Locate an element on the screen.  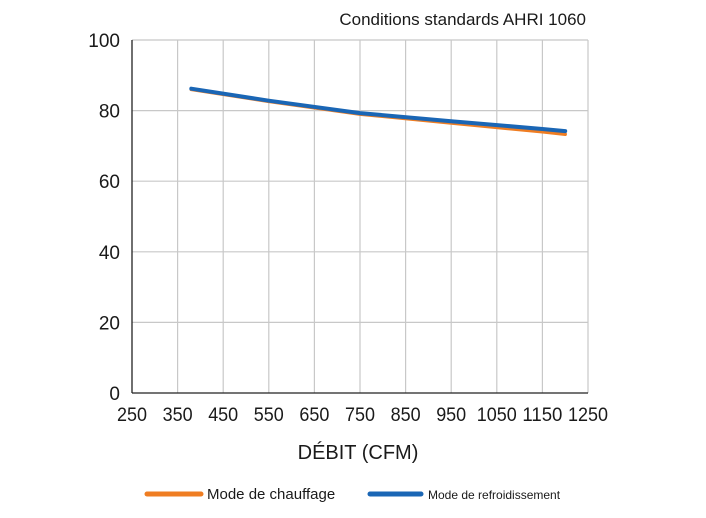
x-tick-label: 750 is located at coordinates (360, 415).